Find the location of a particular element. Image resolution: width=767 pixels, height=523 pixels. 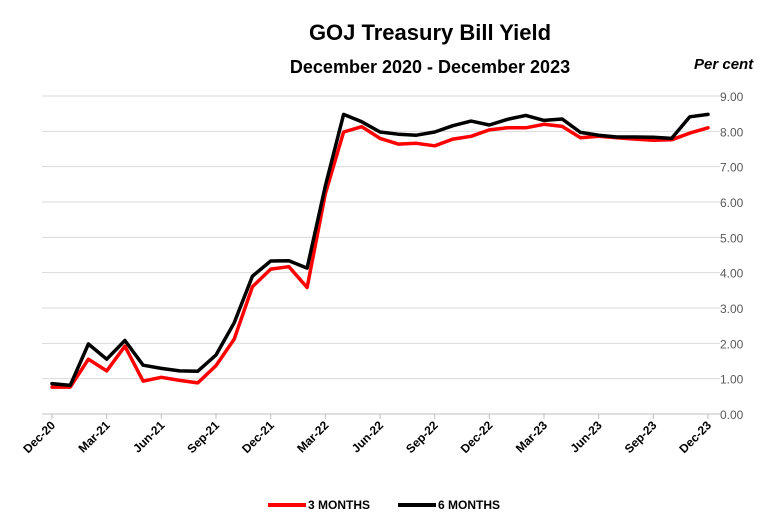

y-tick-label: 3.00 is located at coordinates (732, 309).